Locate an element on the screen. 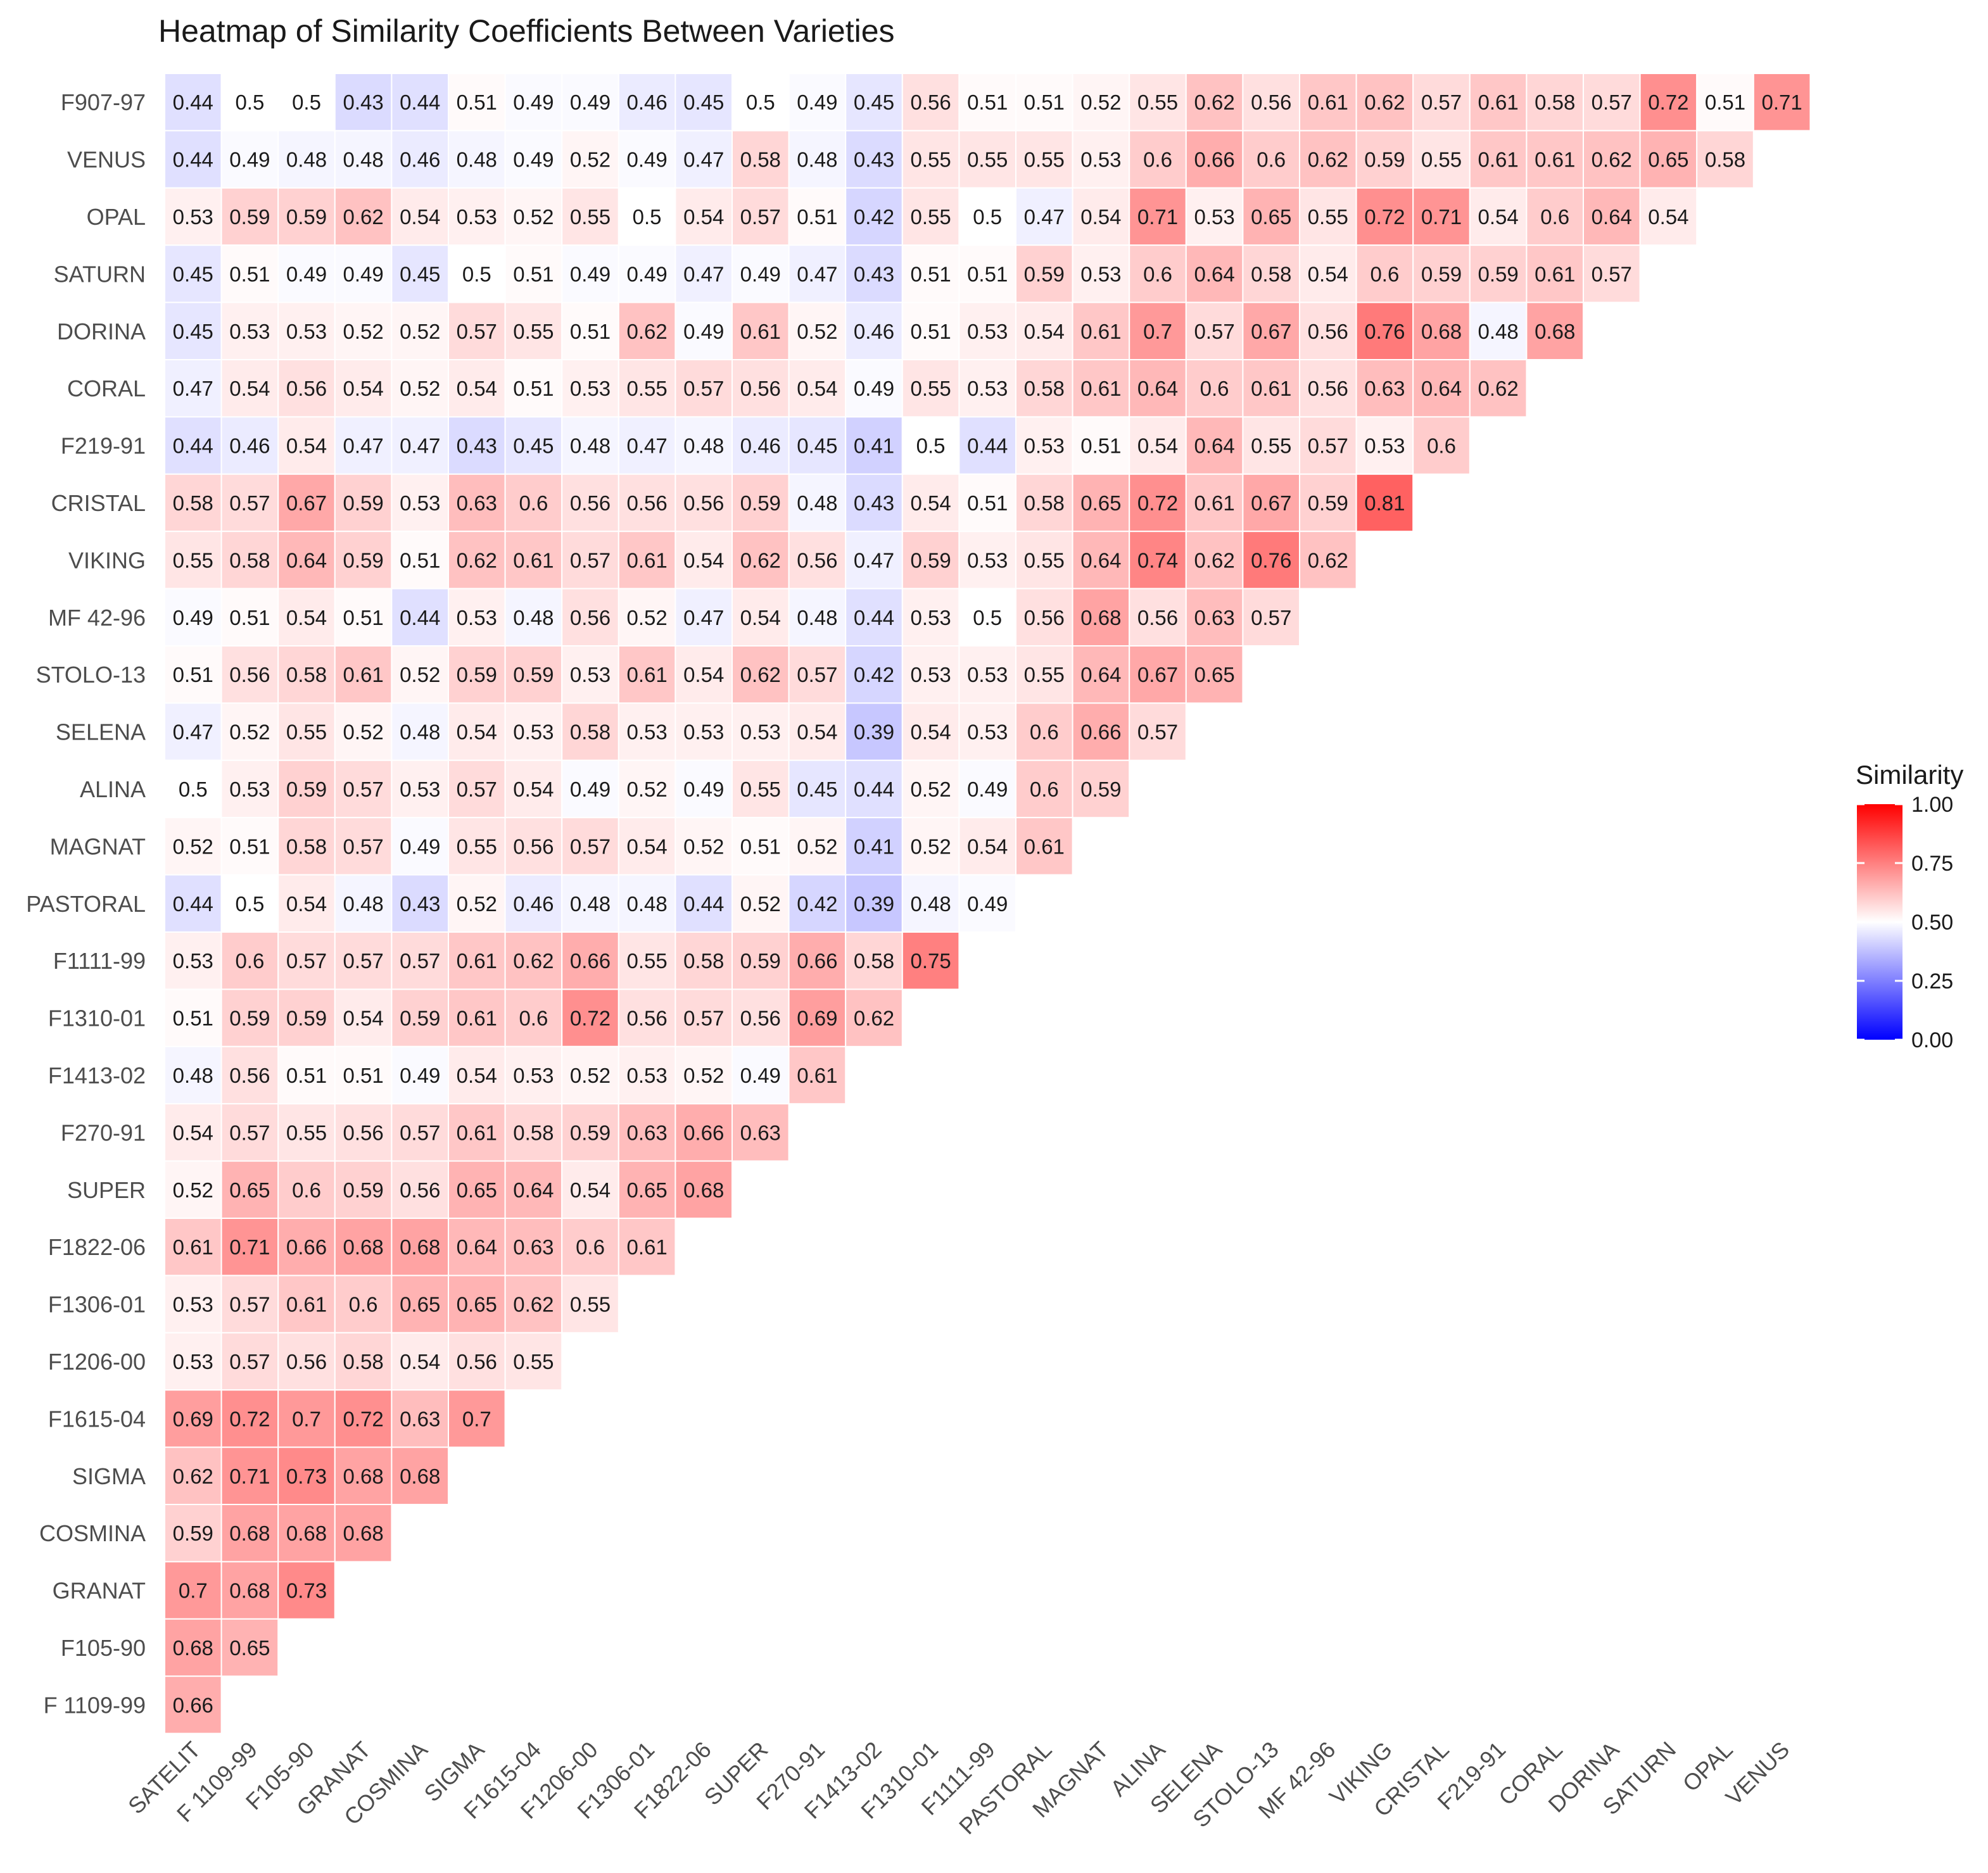 The image size is (1988, 1873). cell-value-label: 0.58 is located at coordinates (591, 732).